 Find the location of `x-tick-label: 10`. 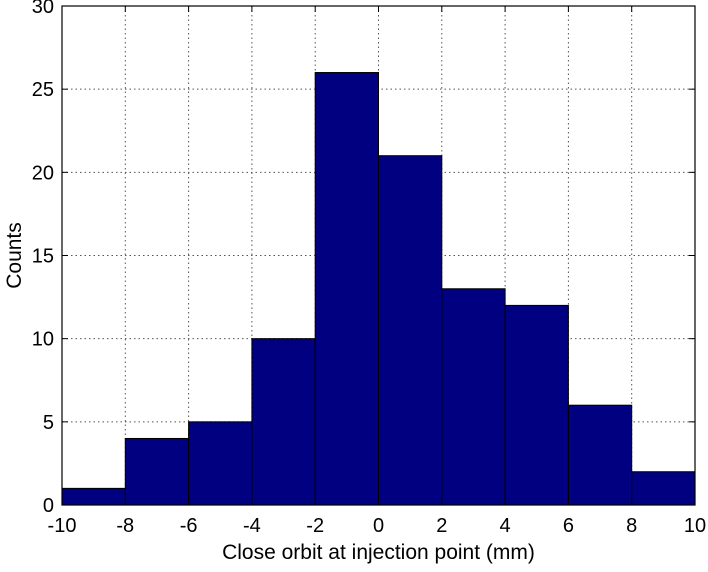

x-tick-label: 10 is located at coordinates (695, 526).